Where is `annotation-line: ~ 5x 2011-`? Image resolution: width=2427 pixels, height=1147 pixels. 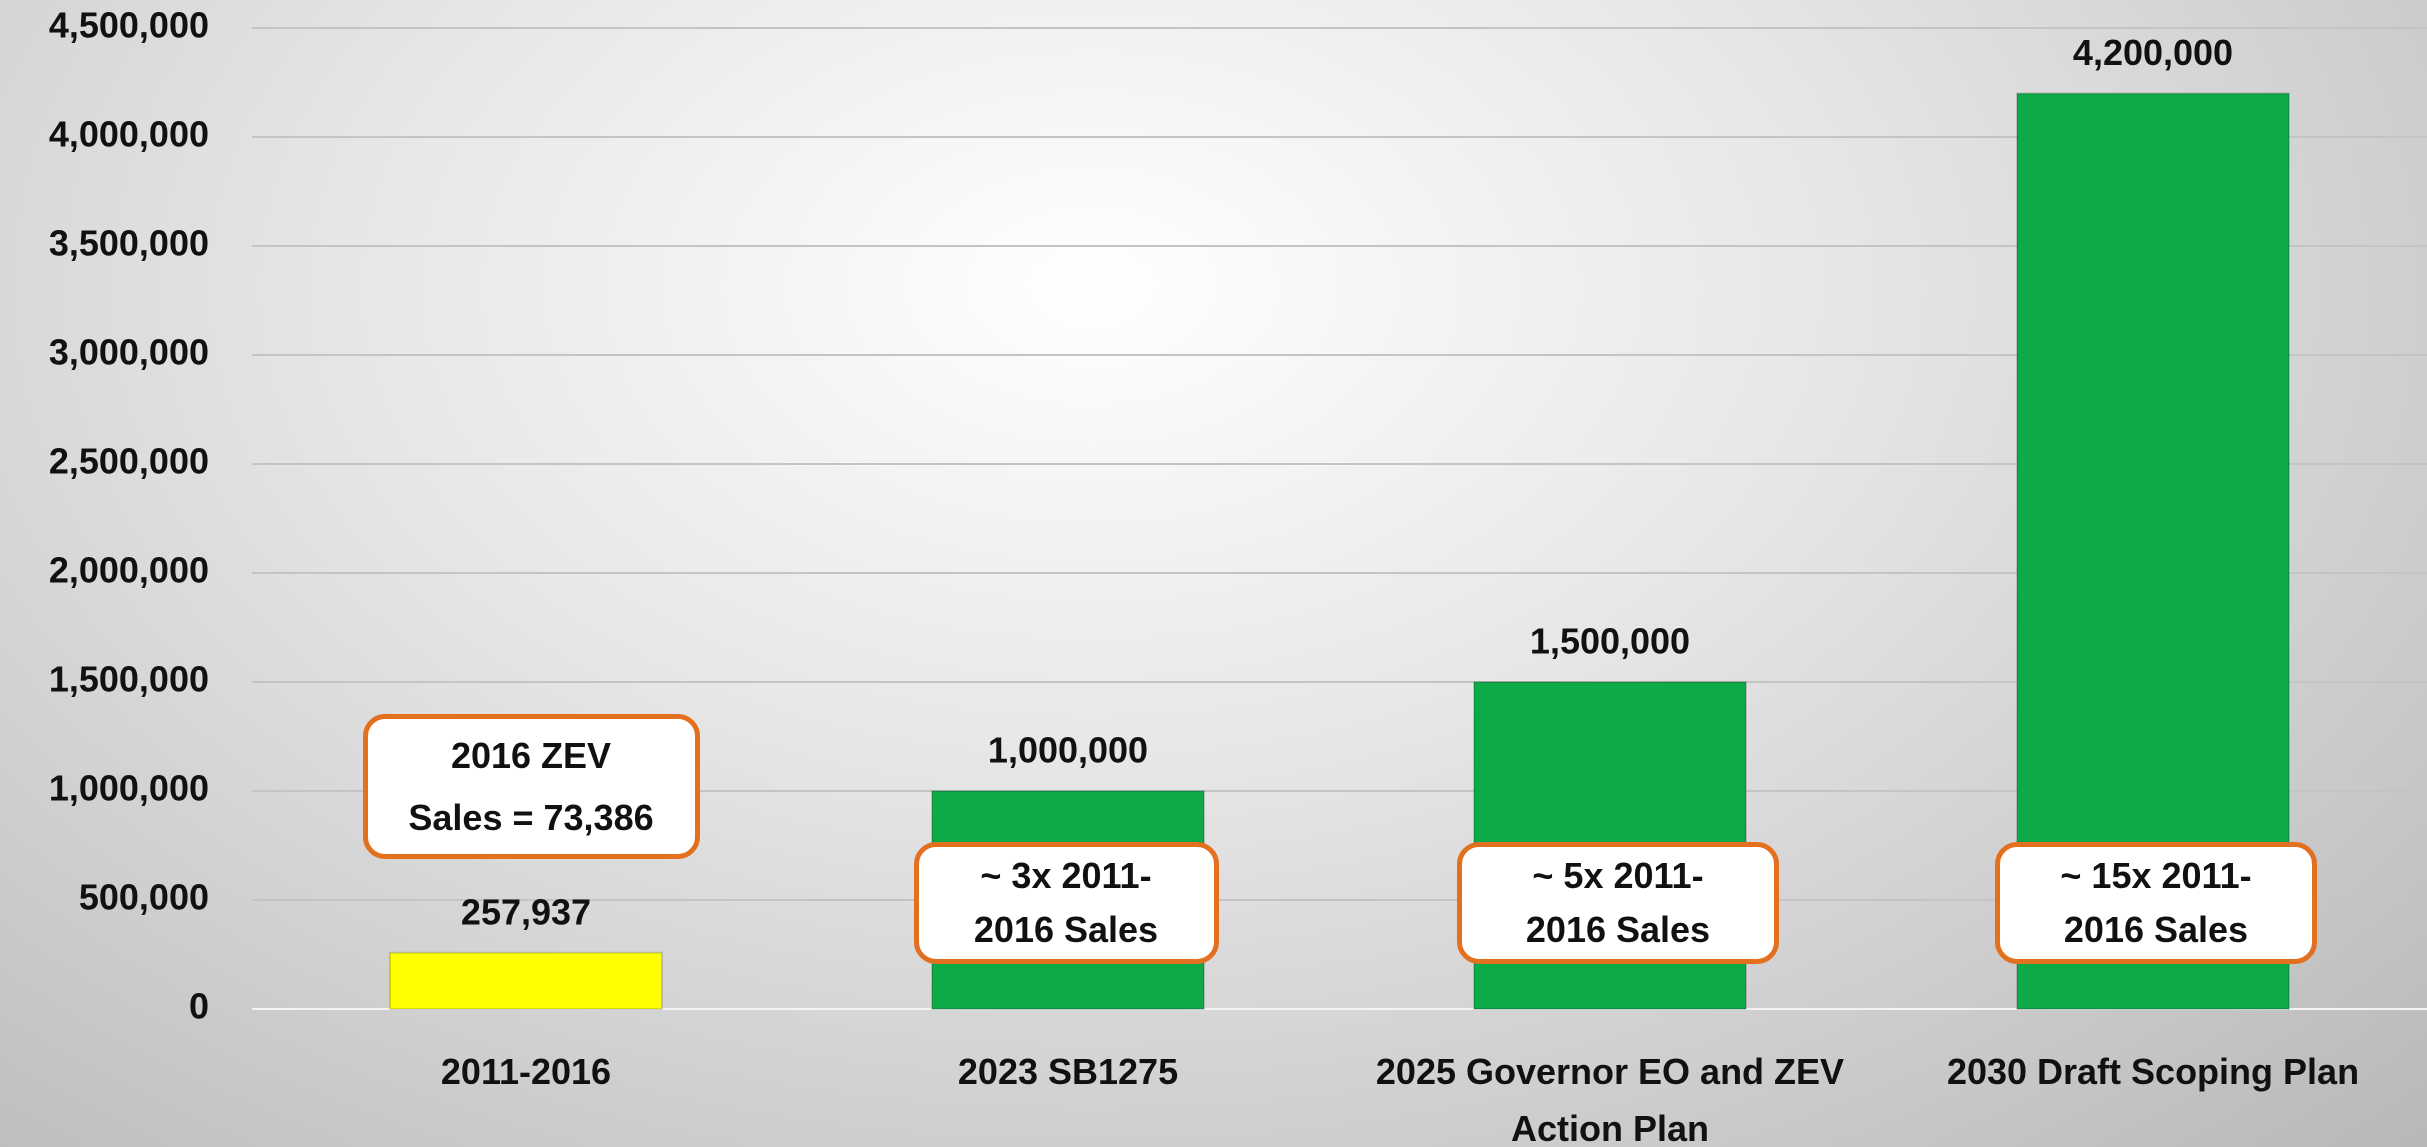
annotation-line: ~ 5x 2011- is located at coordinates (1618, 875).